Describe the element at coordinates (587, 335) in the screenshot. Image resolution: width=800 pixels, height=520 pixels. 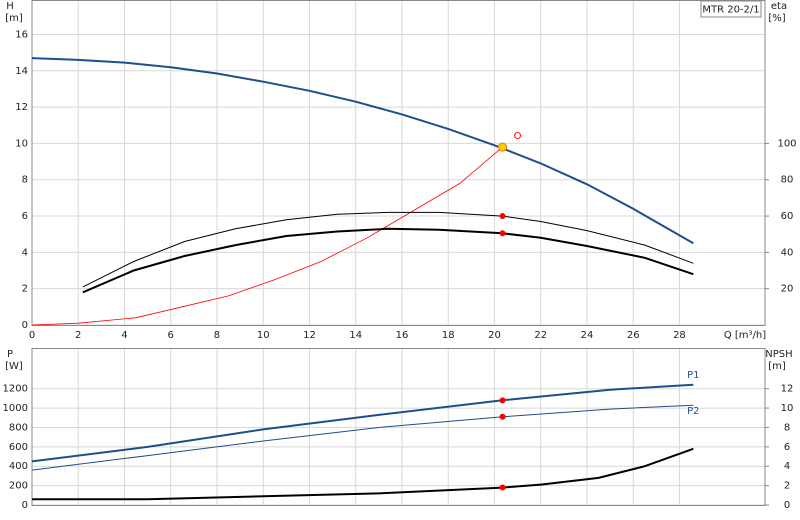
I see `x-tick-label: 24` at that location.